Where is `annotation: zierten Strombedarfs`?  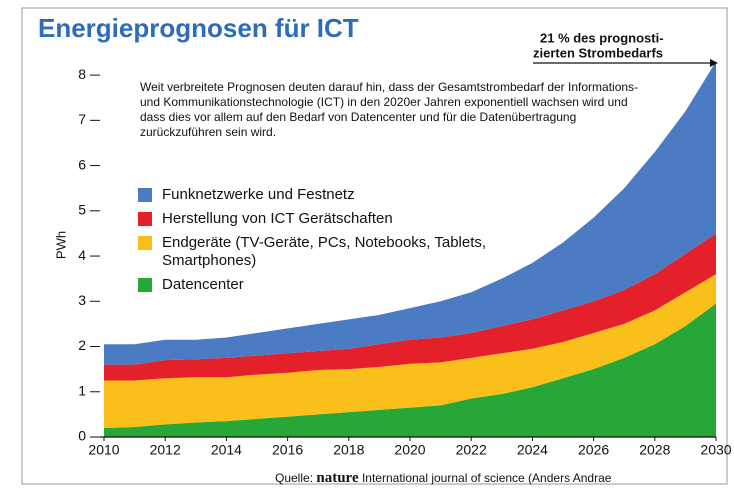
annotation: zierten Strombedarfs is located at coordinates (598, 52).